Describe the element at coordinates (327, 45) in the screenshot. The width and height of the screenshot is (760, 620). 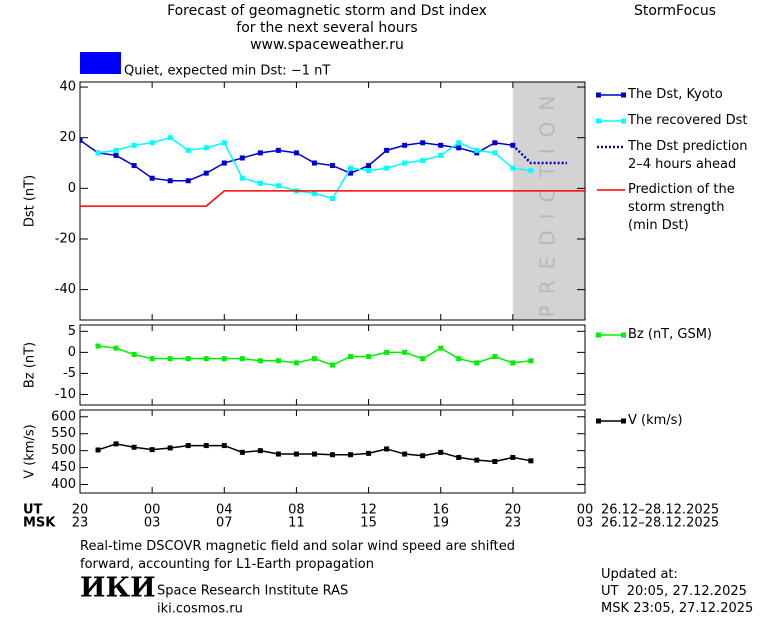
I see `title-line: www.spaceweather.ru` at that location.